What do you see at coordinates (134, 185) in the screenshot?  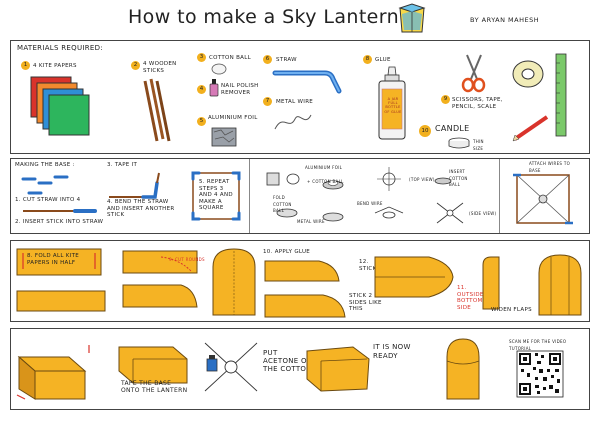 I see `tape-bend-illustration` at bounding box center [134, 185].